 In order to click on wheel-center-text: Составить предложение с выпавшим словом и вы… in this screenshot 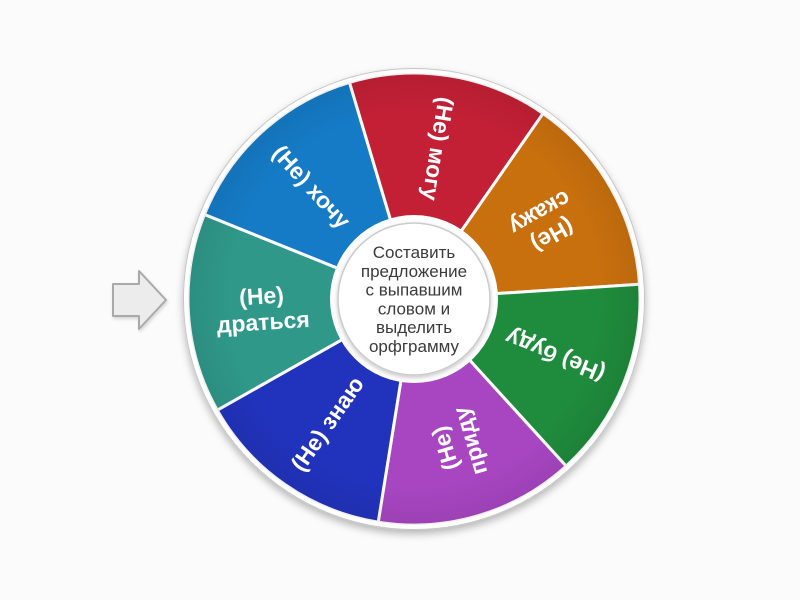, I will do `click(414, 299)`.